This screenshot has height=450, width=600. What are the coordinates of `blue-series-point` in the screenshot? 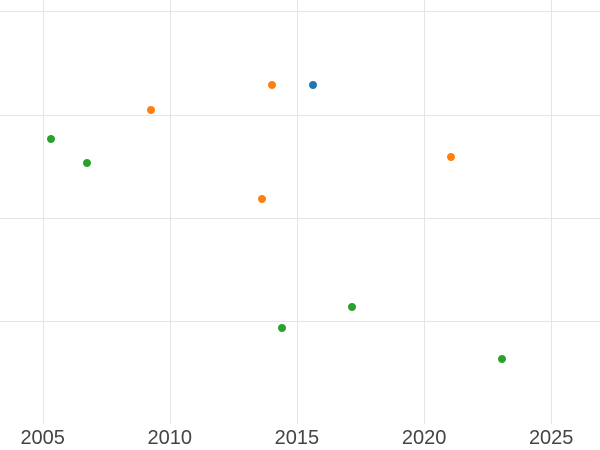 It's located at (313, 84).